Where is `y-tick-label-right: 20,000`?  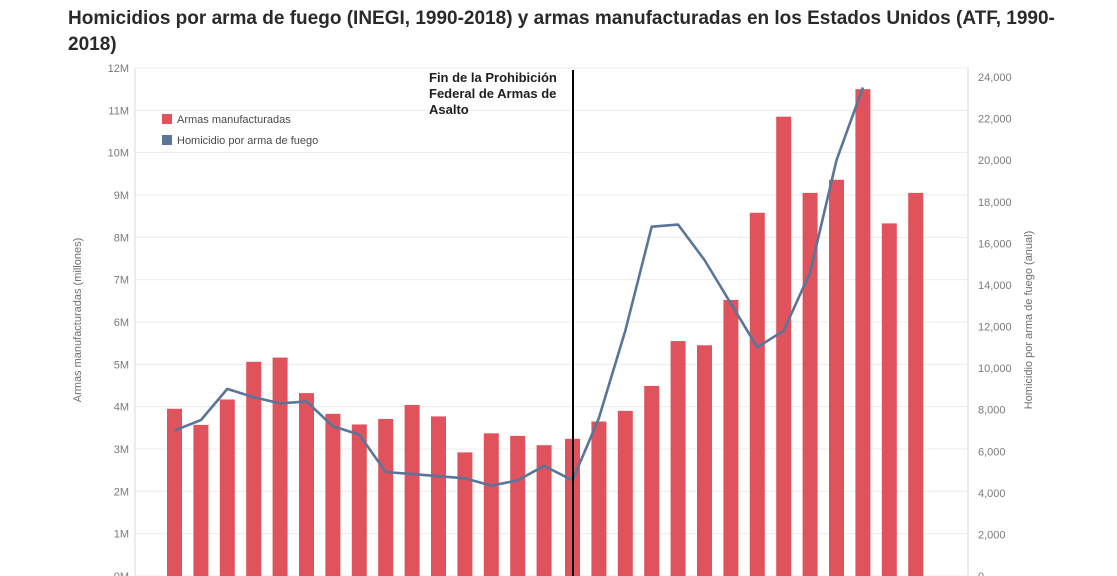
y-tick-label-right: 20,000 is located at coordinates (995, 161).